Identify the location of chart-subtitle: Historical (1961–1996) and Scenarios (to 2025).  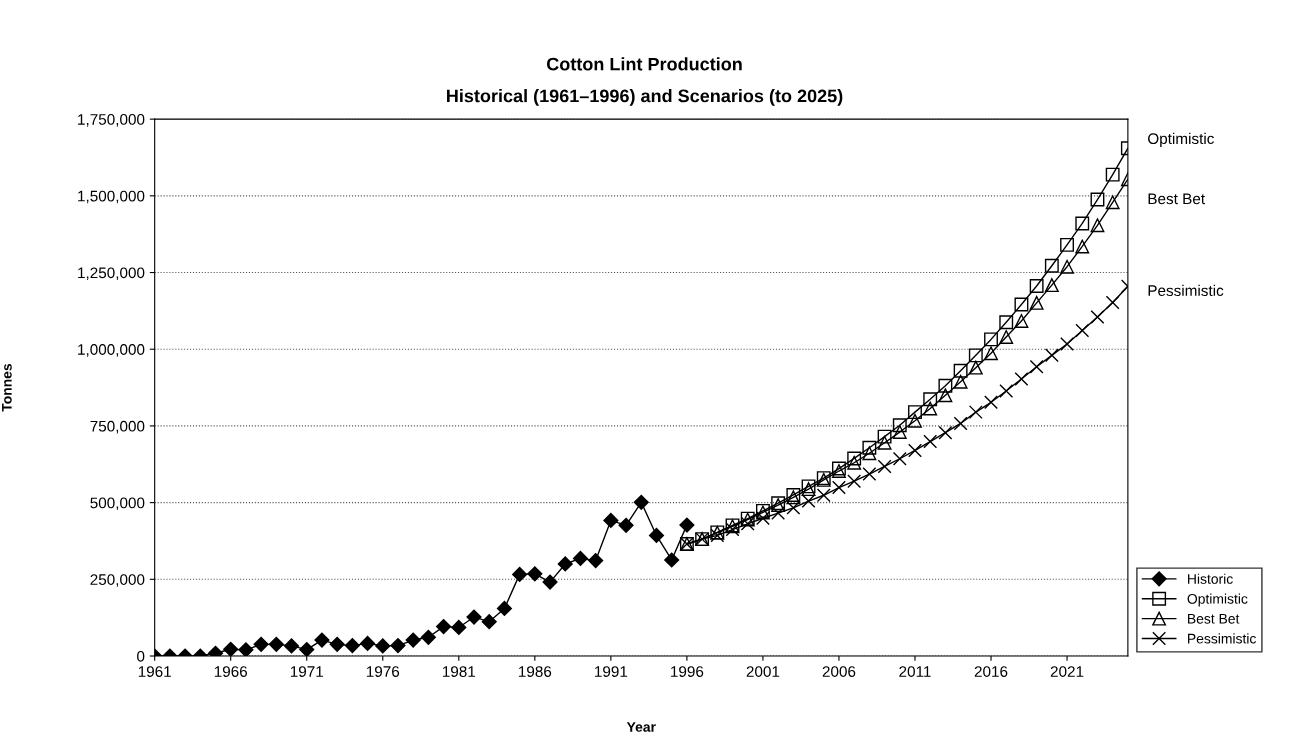
(645, 97).